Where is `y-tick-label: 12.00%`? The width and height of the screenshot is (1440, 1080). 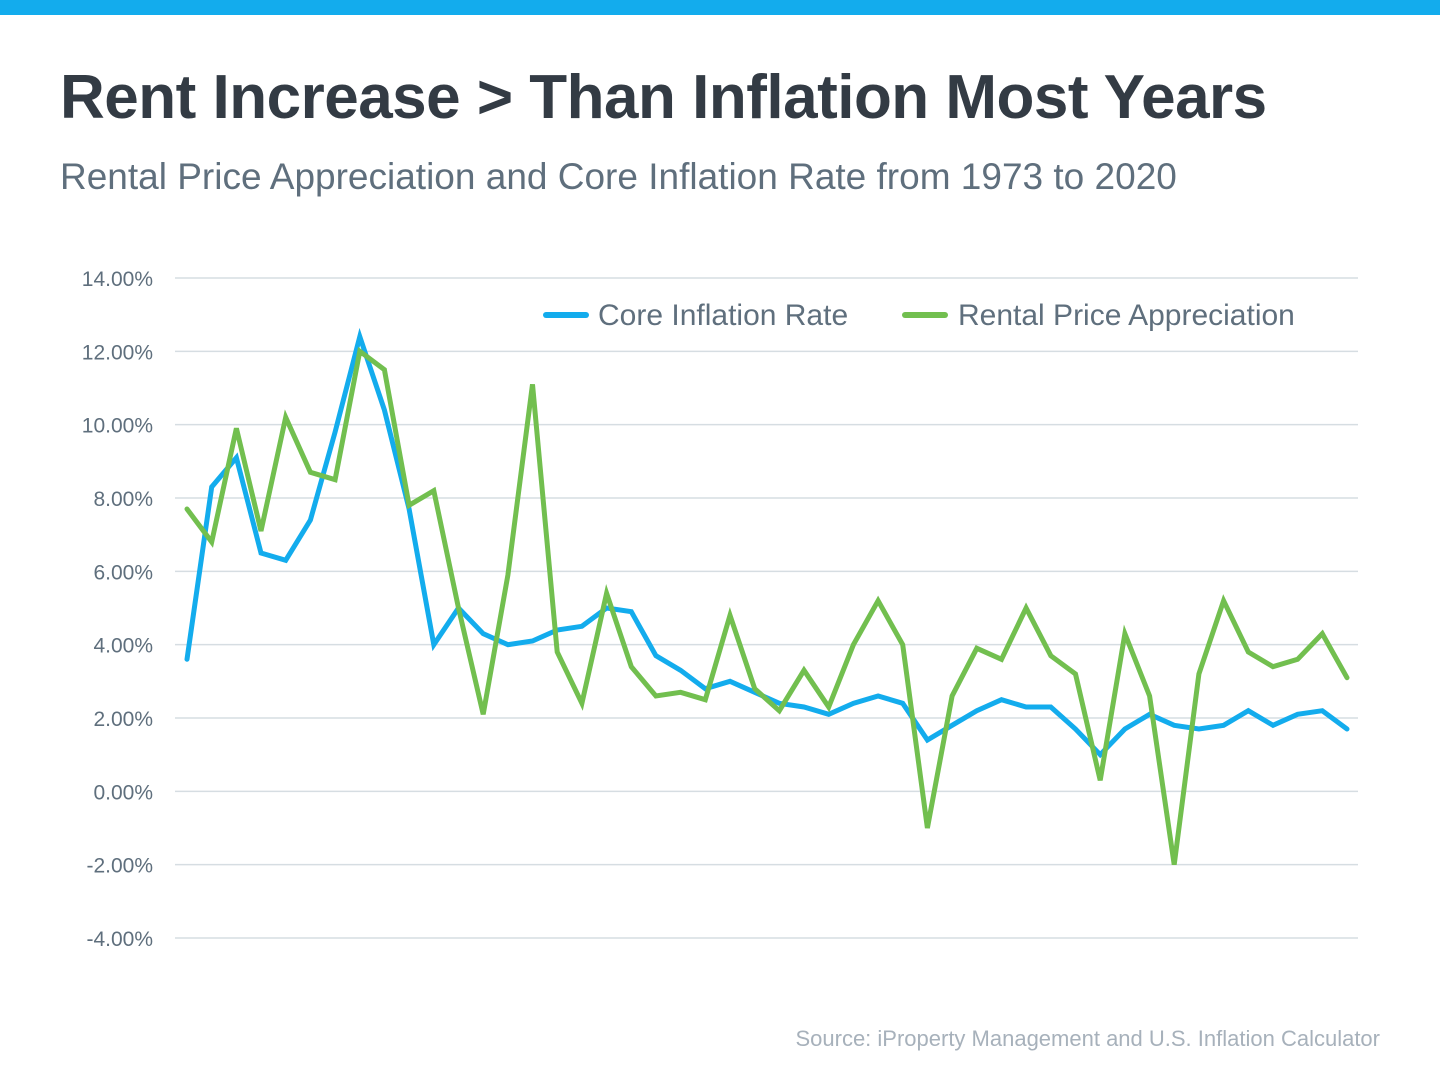
y-tick-label: 12.00% is located at coordinates (117, 352).